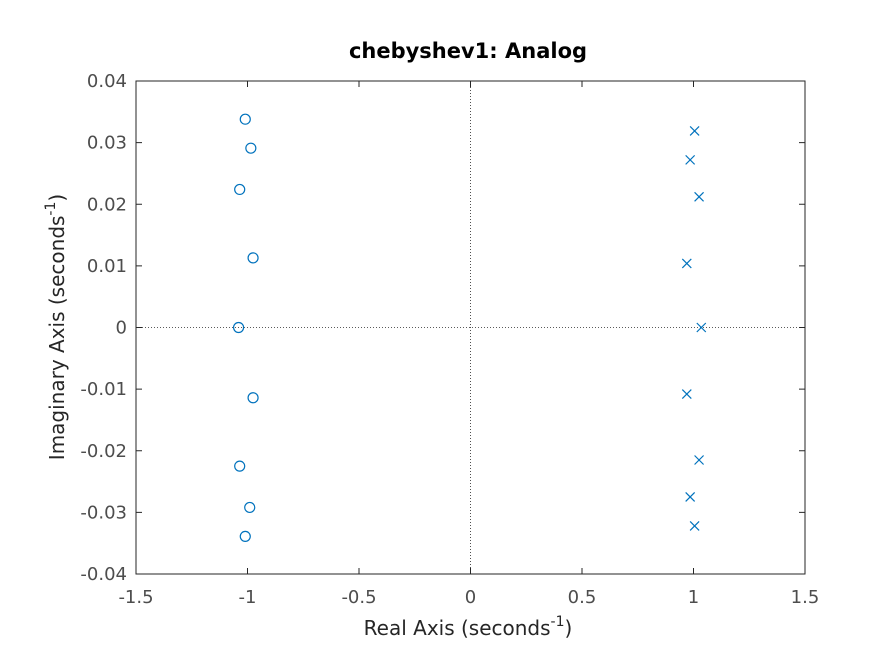 Image resolution: width=891 pixels, height=645 pixels. I want to click on y-tick-label: -0.01, so click(103, 389).